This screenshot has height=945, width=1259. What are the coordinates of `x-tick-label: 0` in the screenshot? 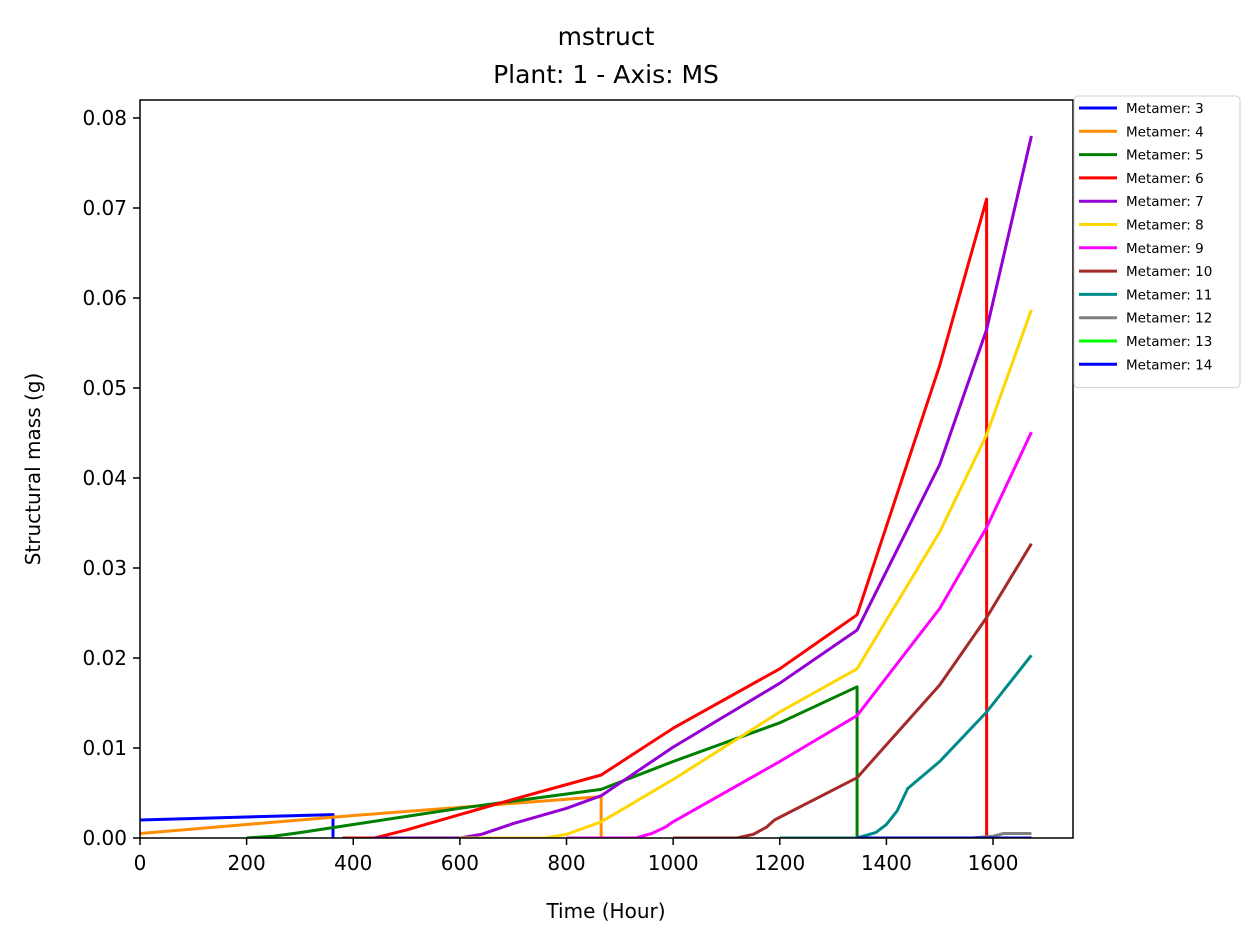 It's located at (140, 863).